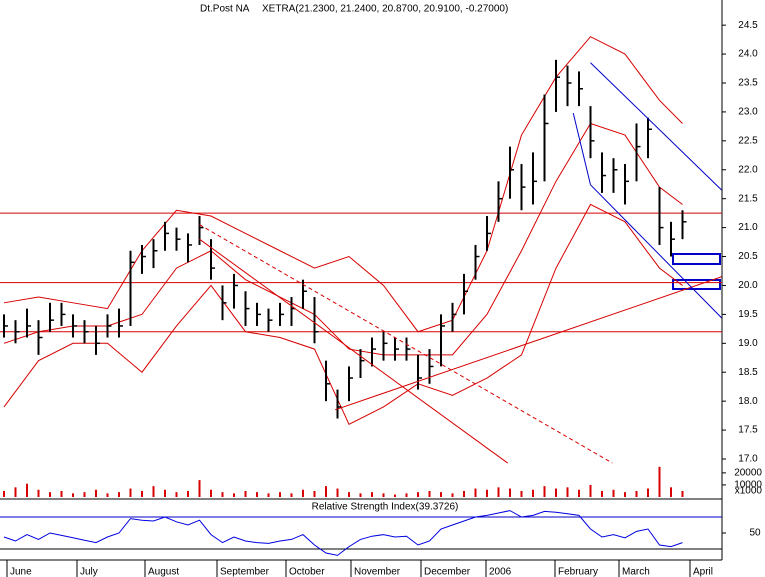  What do you see at coordinates (578, 572) in the screenshot?
I see `x-tick-label: February` at bounding box center [578, 572].